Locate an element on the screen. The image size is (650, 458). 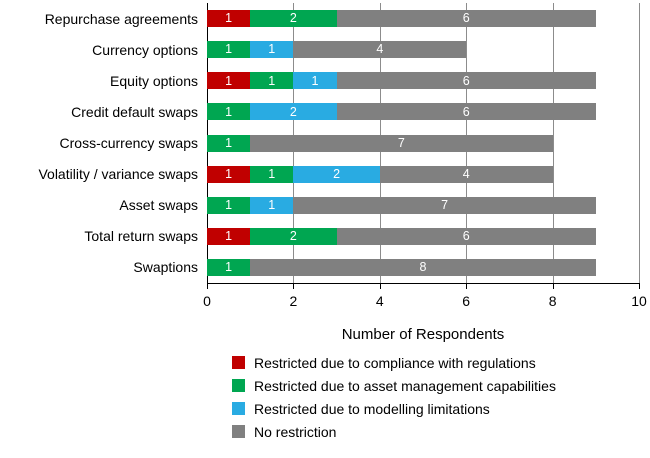
category-label: Currency options is located at coordinates (145, 49).